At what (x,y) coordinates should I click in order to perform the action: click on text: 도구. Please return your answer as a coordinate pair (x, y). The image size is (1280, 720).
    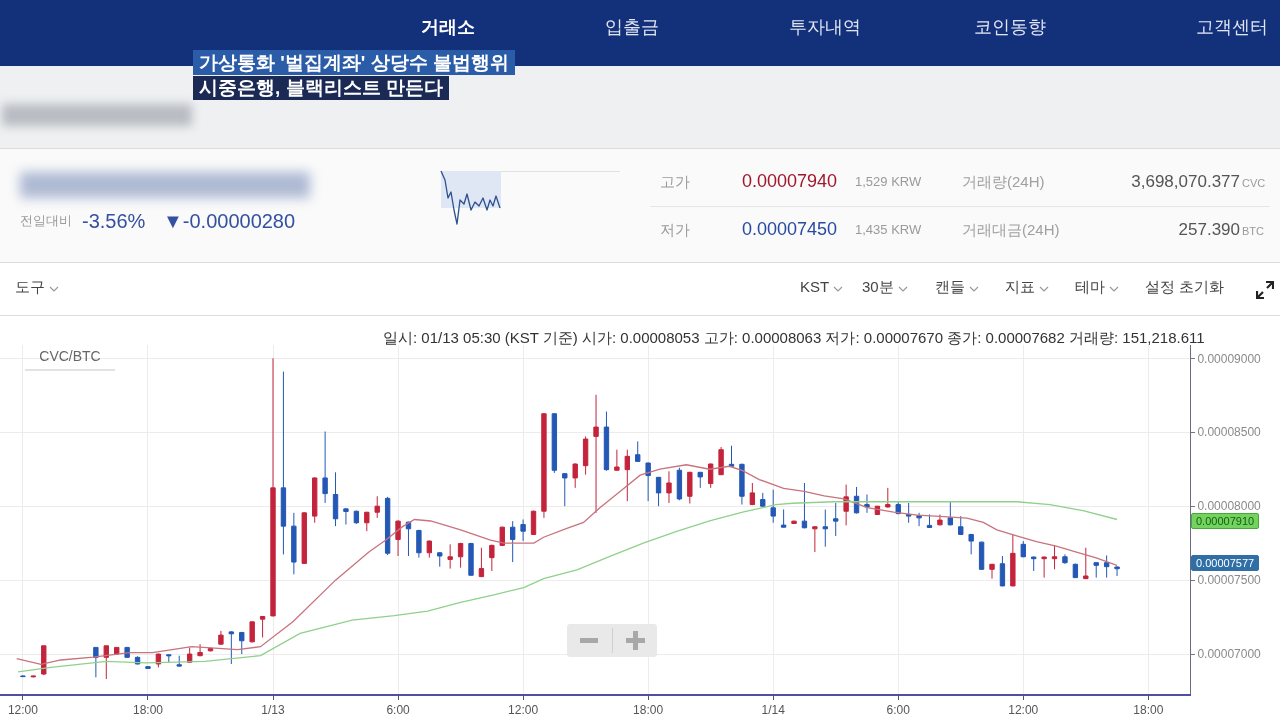
    Looking at the image, I should click on (30, 287).